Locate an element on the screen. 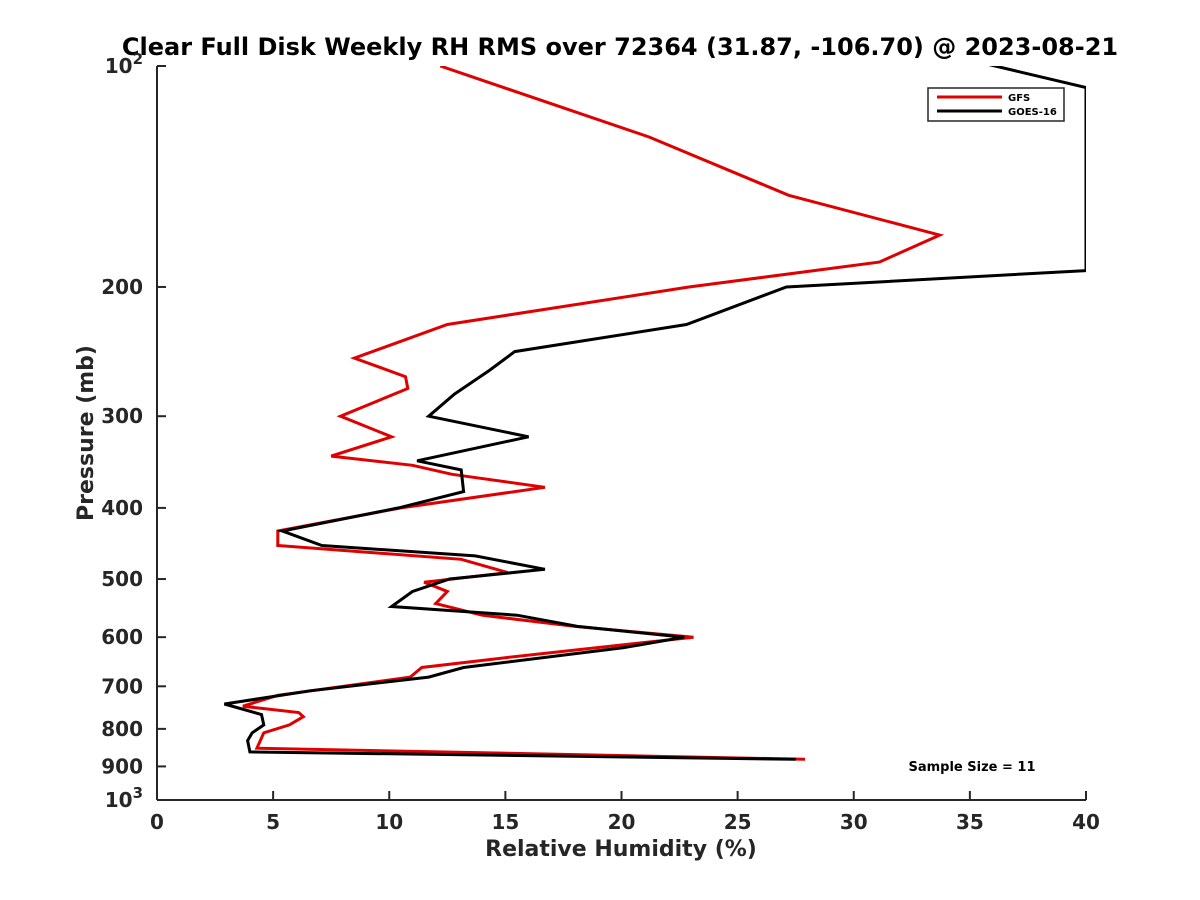  legend-label: GOES-16 is located at coordinates (1032, 112).